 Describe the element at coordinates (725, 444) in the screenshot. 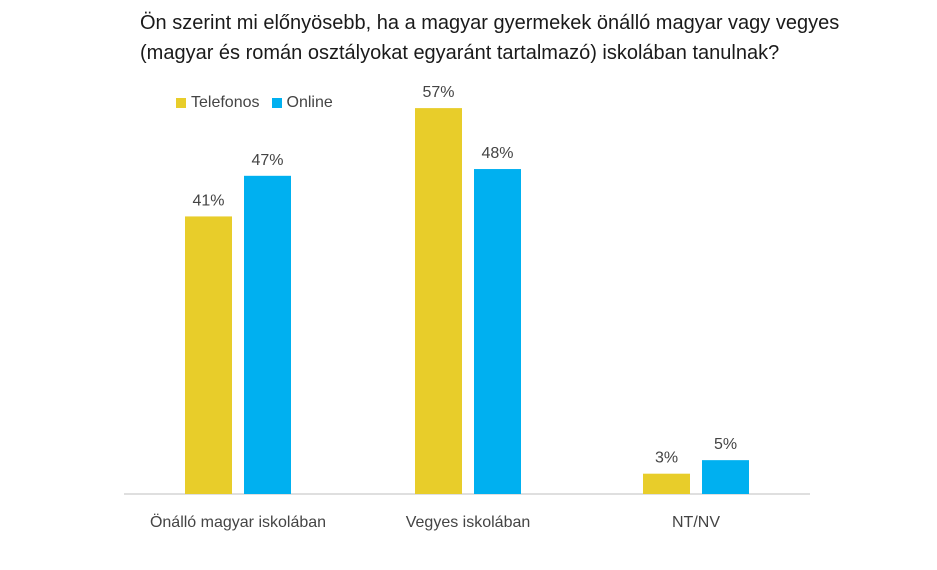

I see `data-label-online-2: 5%` at that location.